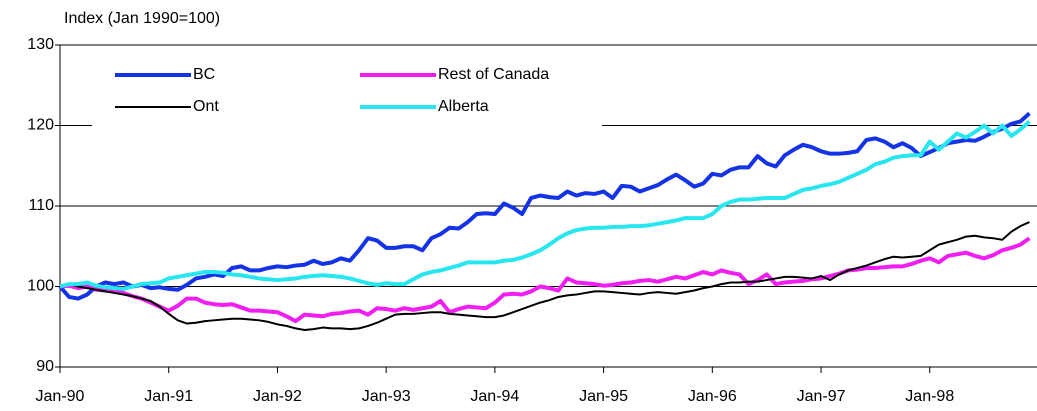  What do you see at coordinates (41, 205) in the screenshot?
I see `y-tick-label: 110` at bounding box center [41, 205].